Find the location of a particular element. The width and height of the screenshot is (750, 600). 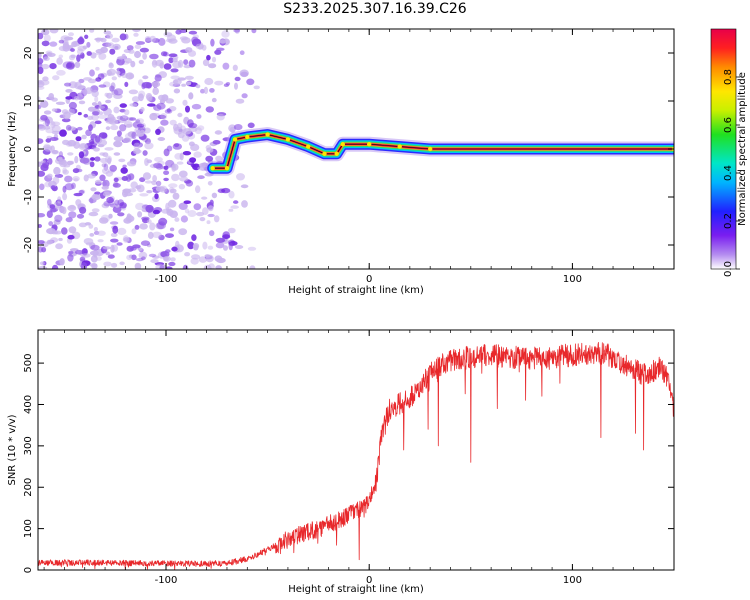

x-tick-label: 100 is located at coordinates (572, 580).